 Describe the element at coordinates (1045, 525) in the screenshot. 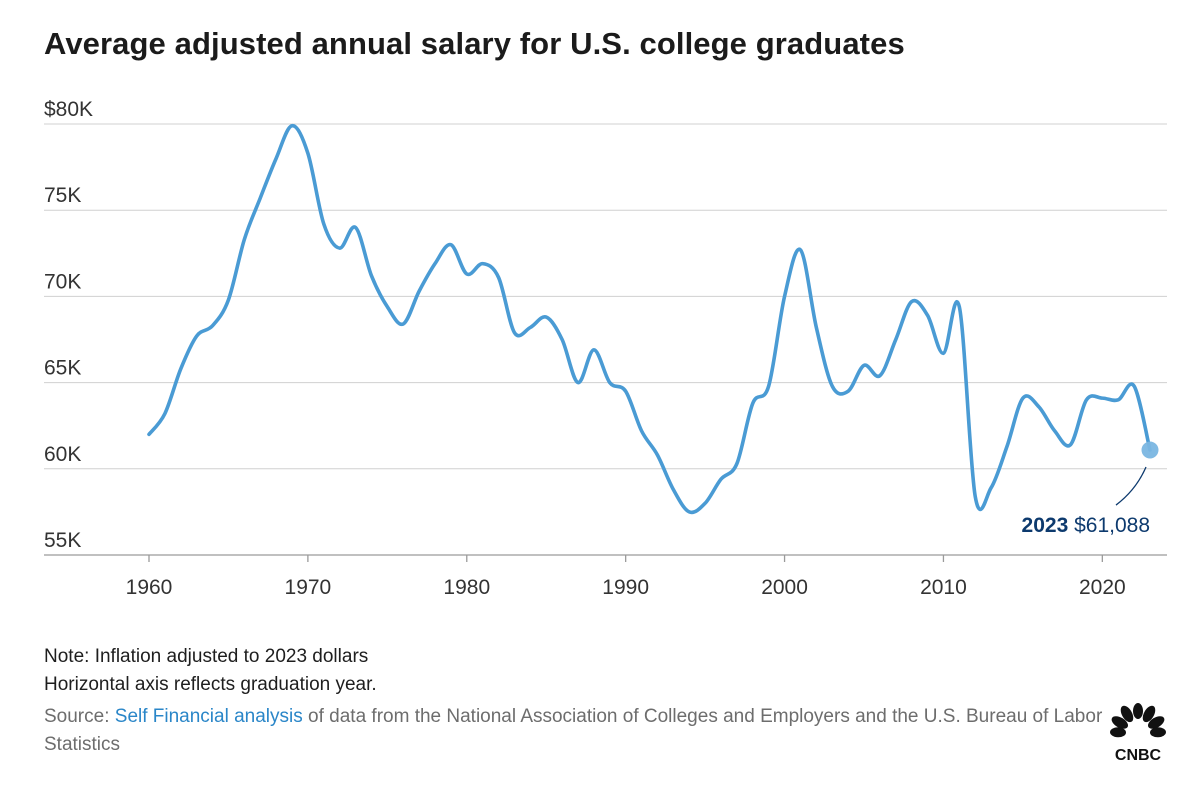

I see `callout-year: 2023` at that location.